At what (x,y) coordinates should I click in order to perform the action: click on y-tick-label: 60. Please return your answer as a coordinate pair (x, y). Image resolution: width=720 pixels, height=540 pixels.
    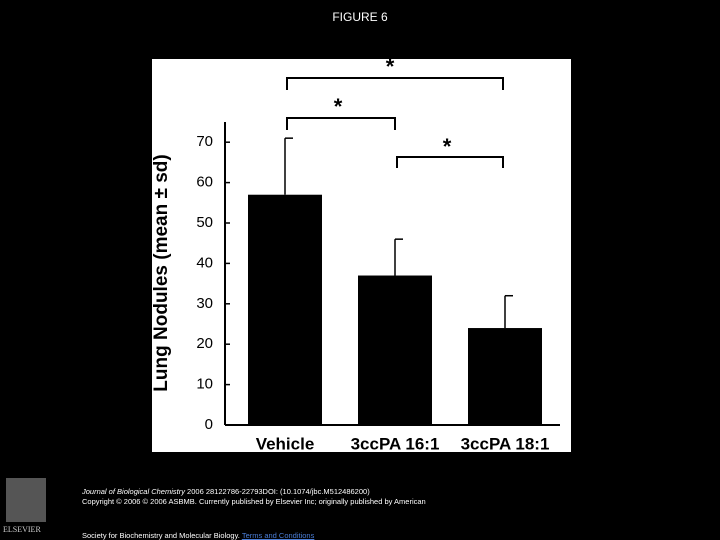
    Looking at the image, I should click on (204, 182).